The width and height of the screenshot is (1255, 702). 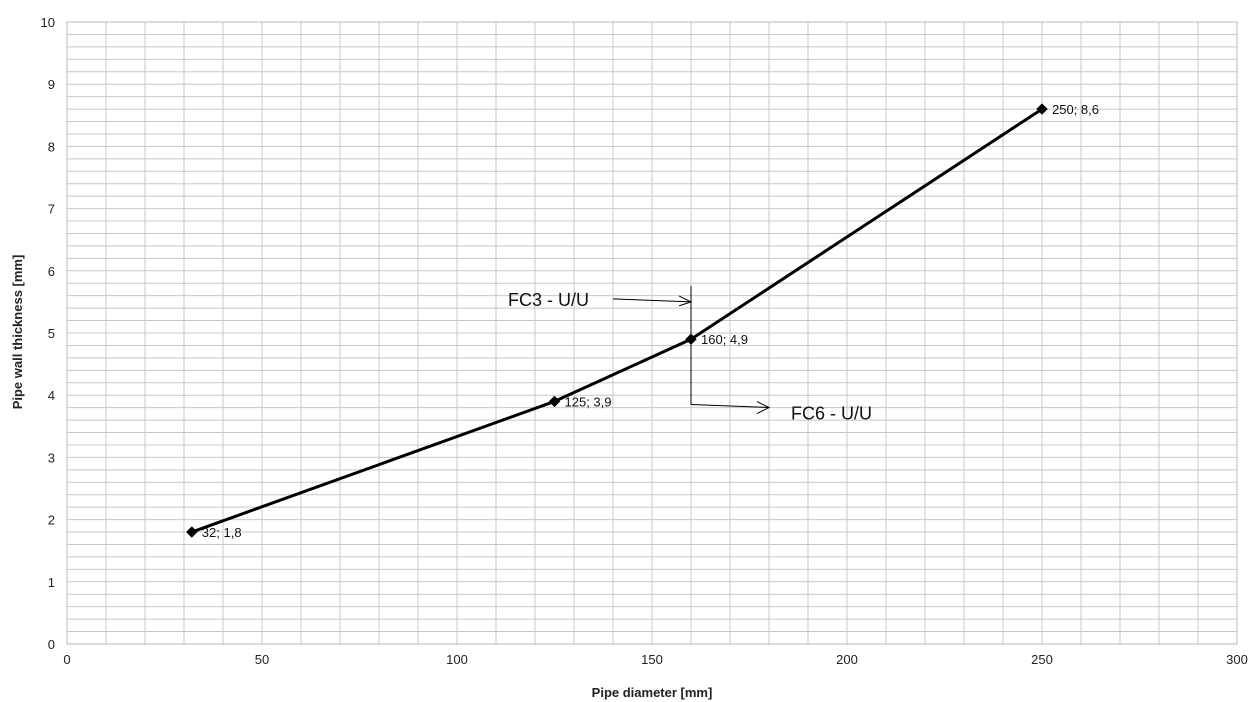 I want to click on x-tick-label: 150, so click(x=652, y=659).